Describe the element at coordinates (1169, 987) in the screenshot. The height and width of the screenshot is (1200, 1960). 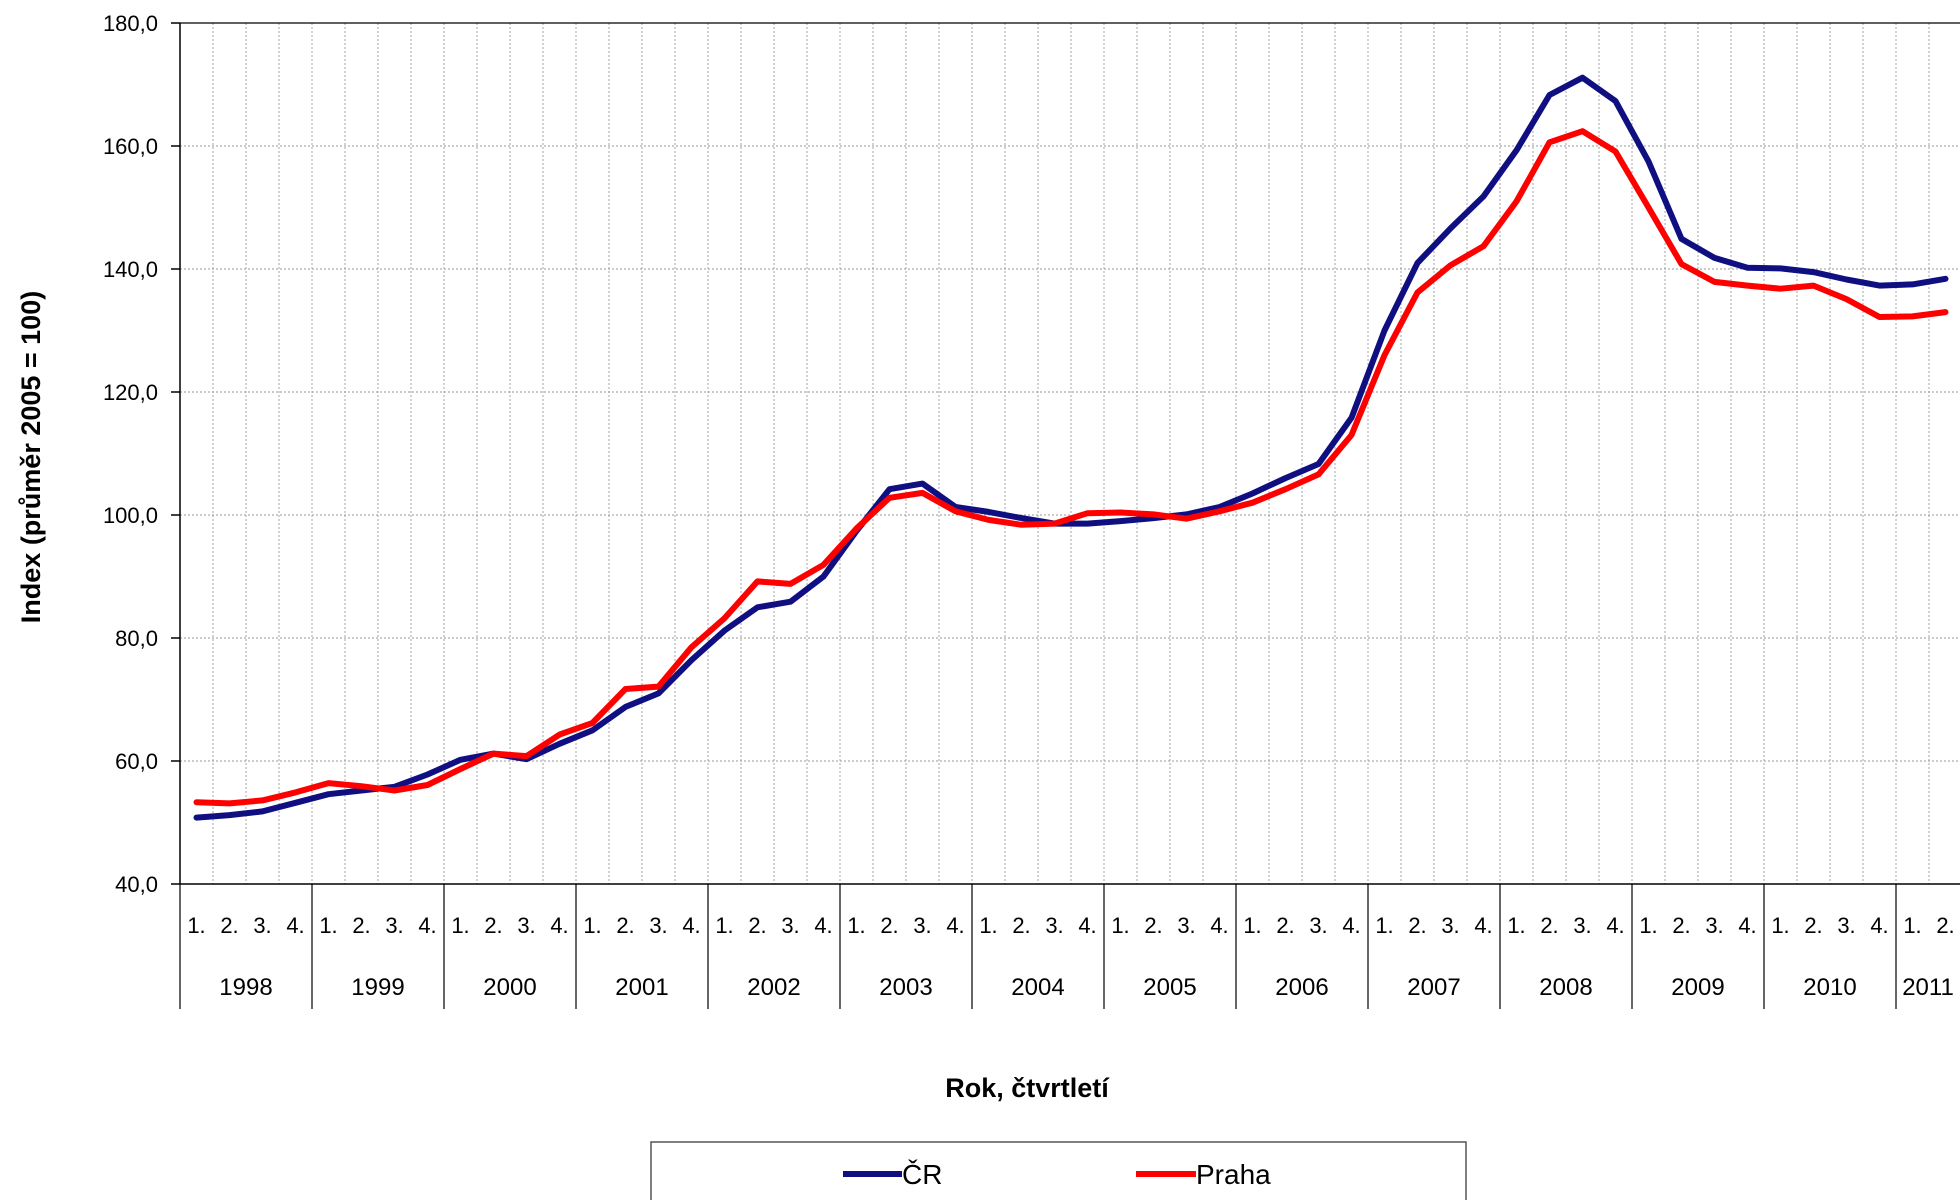
I see `x-tick-label-year: 2005` at that location.